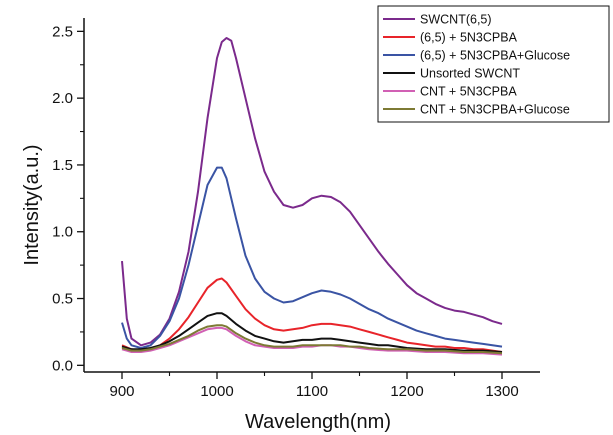  Describe the element at coordinates (468, 92) in the screenshot. I see `legend-label: CNT + 5N3CPBA` at that location.